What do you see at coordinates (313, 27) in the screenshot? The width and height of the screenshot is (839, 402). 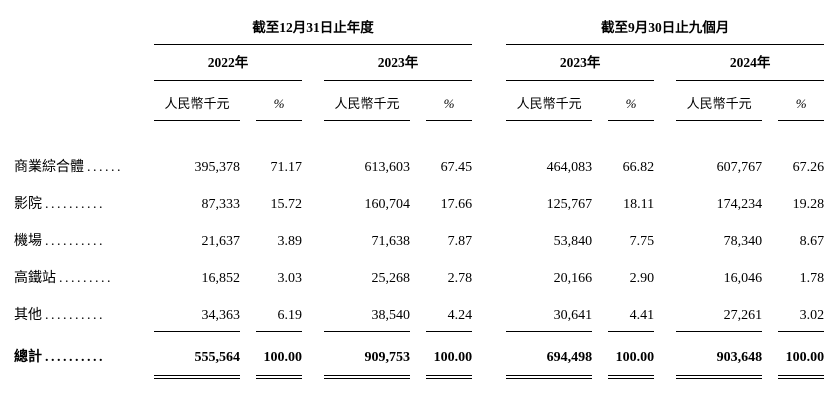 I see `period-header-annual: 截至12月31日止年度` at bounding box center [313, 27].